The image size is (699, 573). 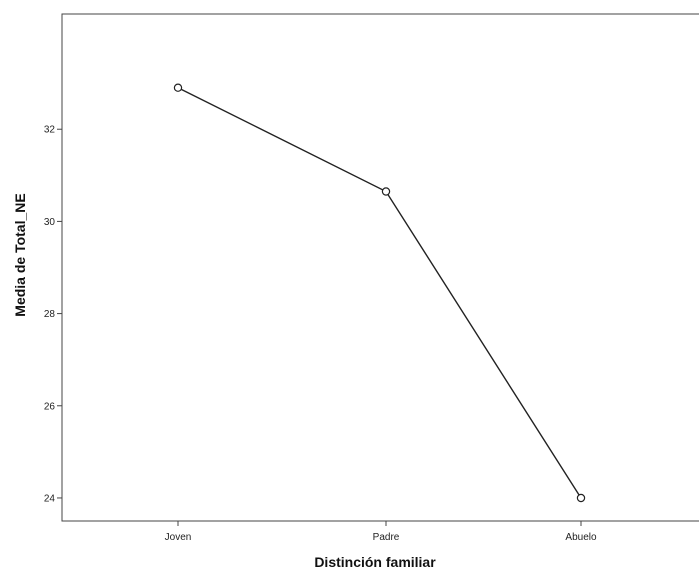 I want to click on x-axis-ticks: Joven Padre Abuelo, so click(x=381, y=532).